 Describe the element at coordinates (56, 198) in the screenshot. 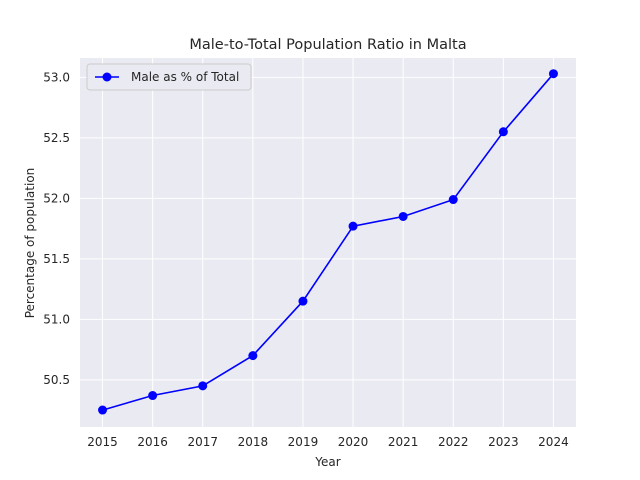

I see `y-tick-label: 52.0` at that location.